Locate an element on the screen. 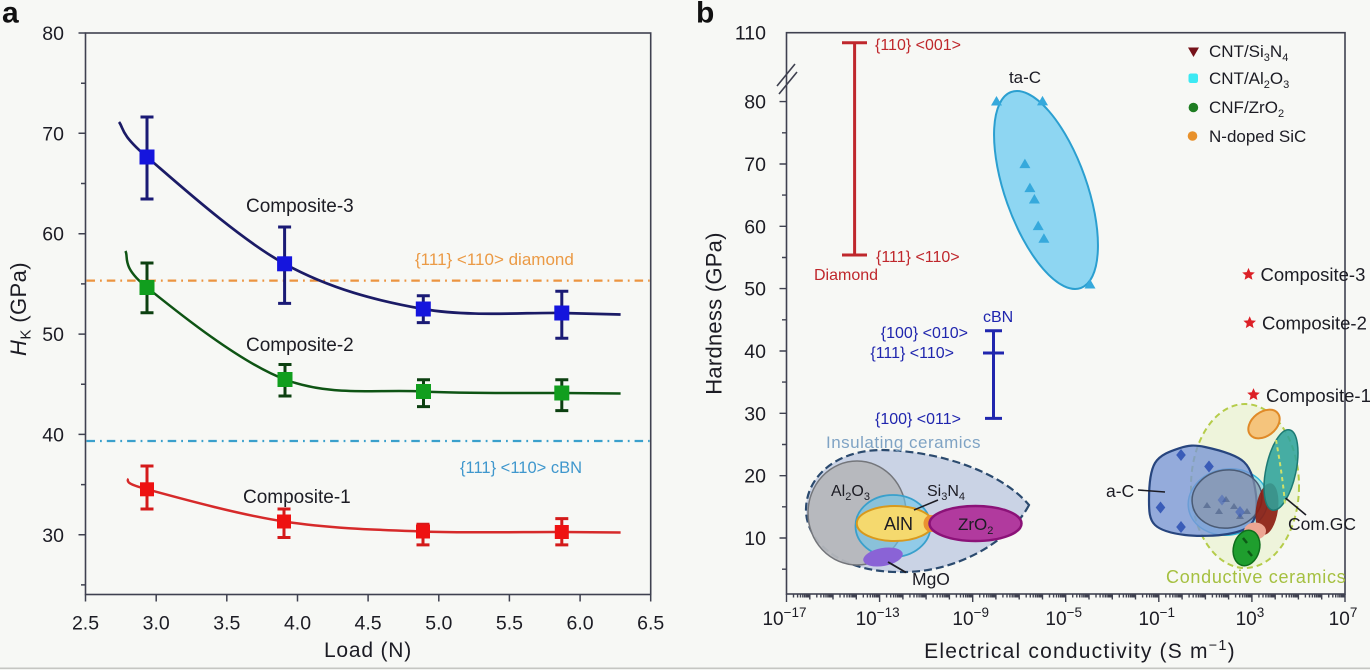 Image resolution: width=1370 pixels, height=670 pixels. svg-text: 6.0 is located at coordinates (580, 624).